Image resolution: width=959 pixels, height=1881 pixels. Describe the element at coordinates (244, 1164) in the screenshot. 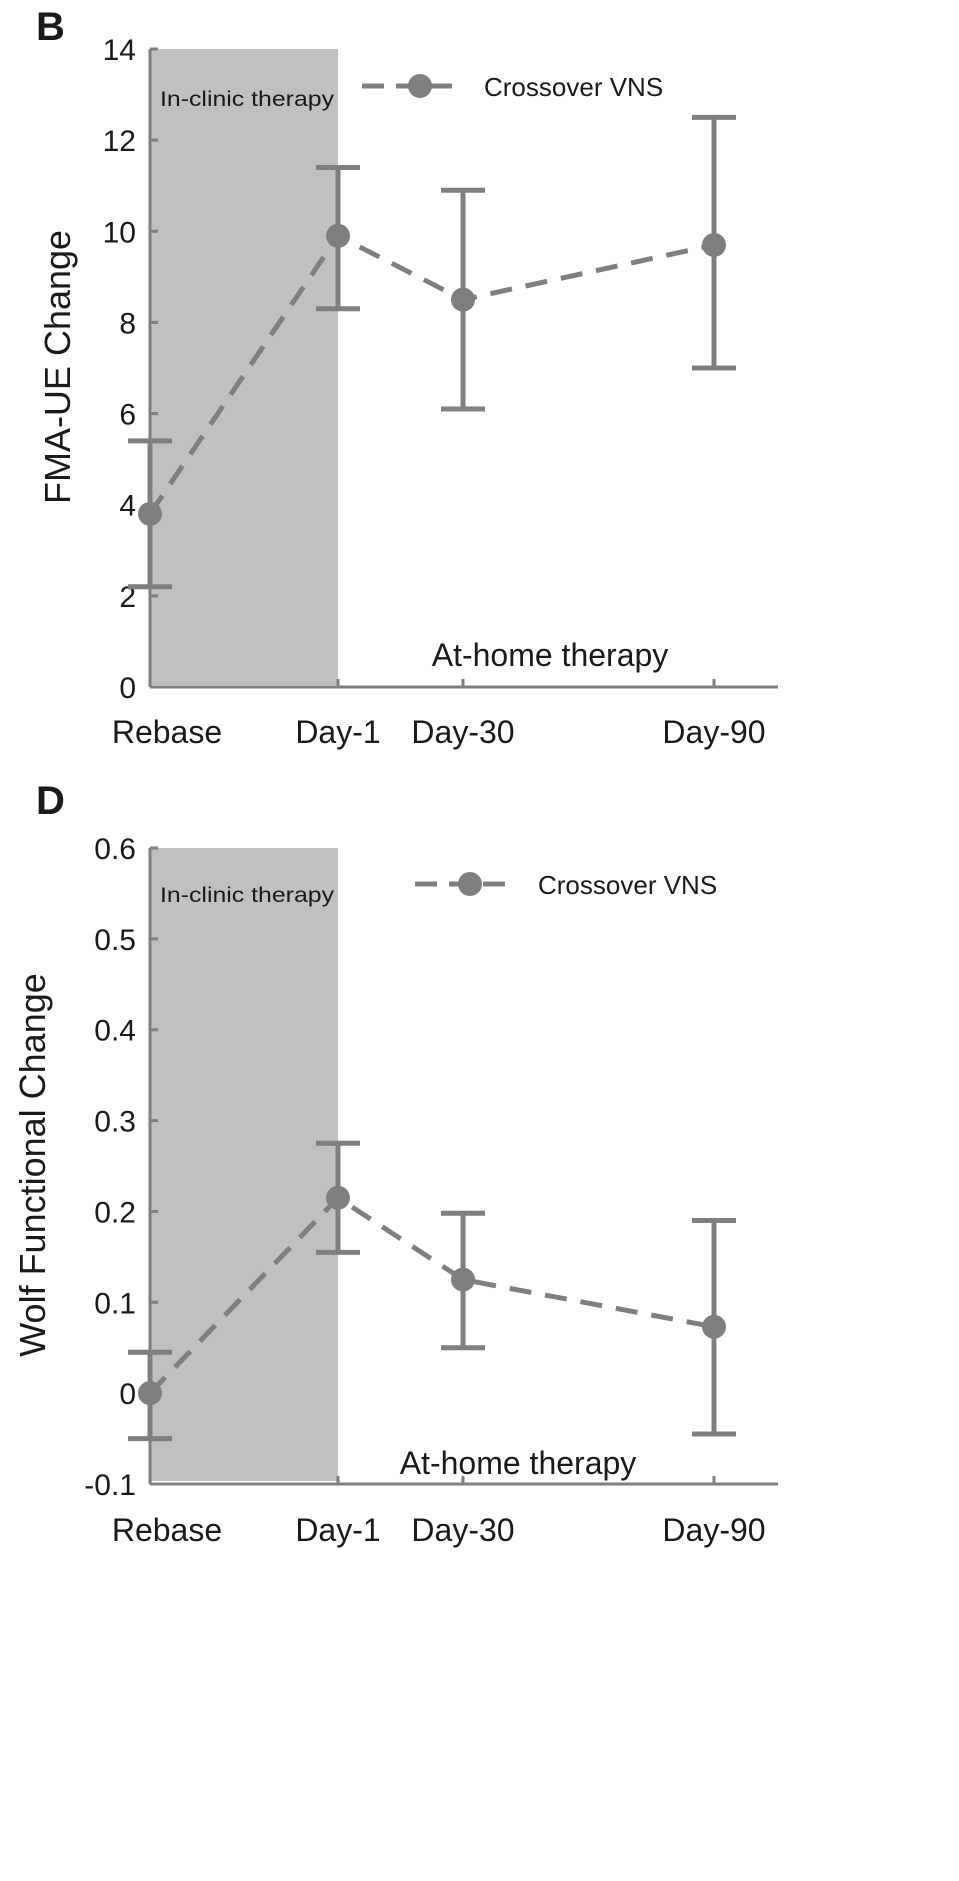

I see `shaded-region-d` at that location.